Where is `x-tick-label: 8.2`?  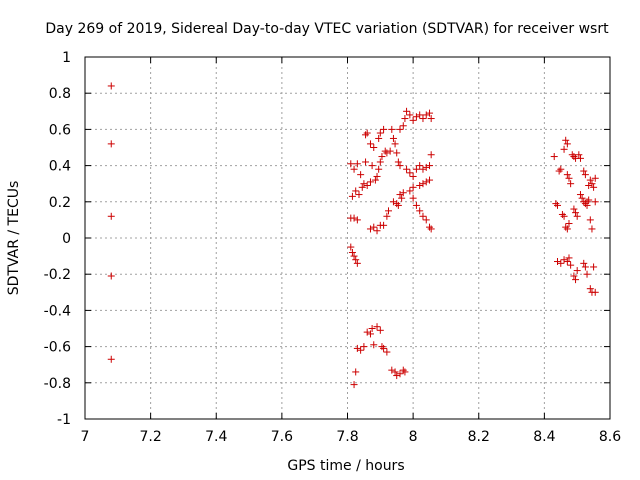
x-tick-label: 8.2 is located at coordinates (479, 437).